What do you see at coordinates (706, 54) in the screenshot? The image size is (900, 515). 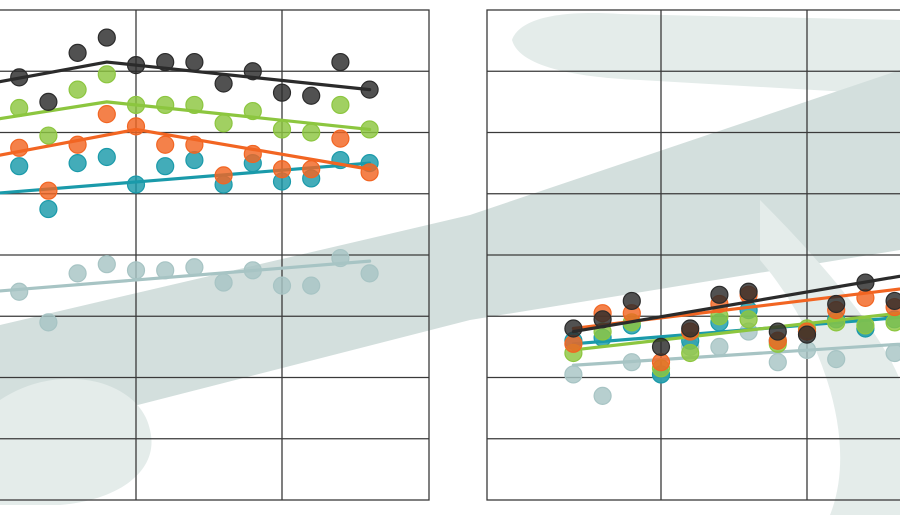 I see `background-bar-upper` at bounding box center [706, 54].